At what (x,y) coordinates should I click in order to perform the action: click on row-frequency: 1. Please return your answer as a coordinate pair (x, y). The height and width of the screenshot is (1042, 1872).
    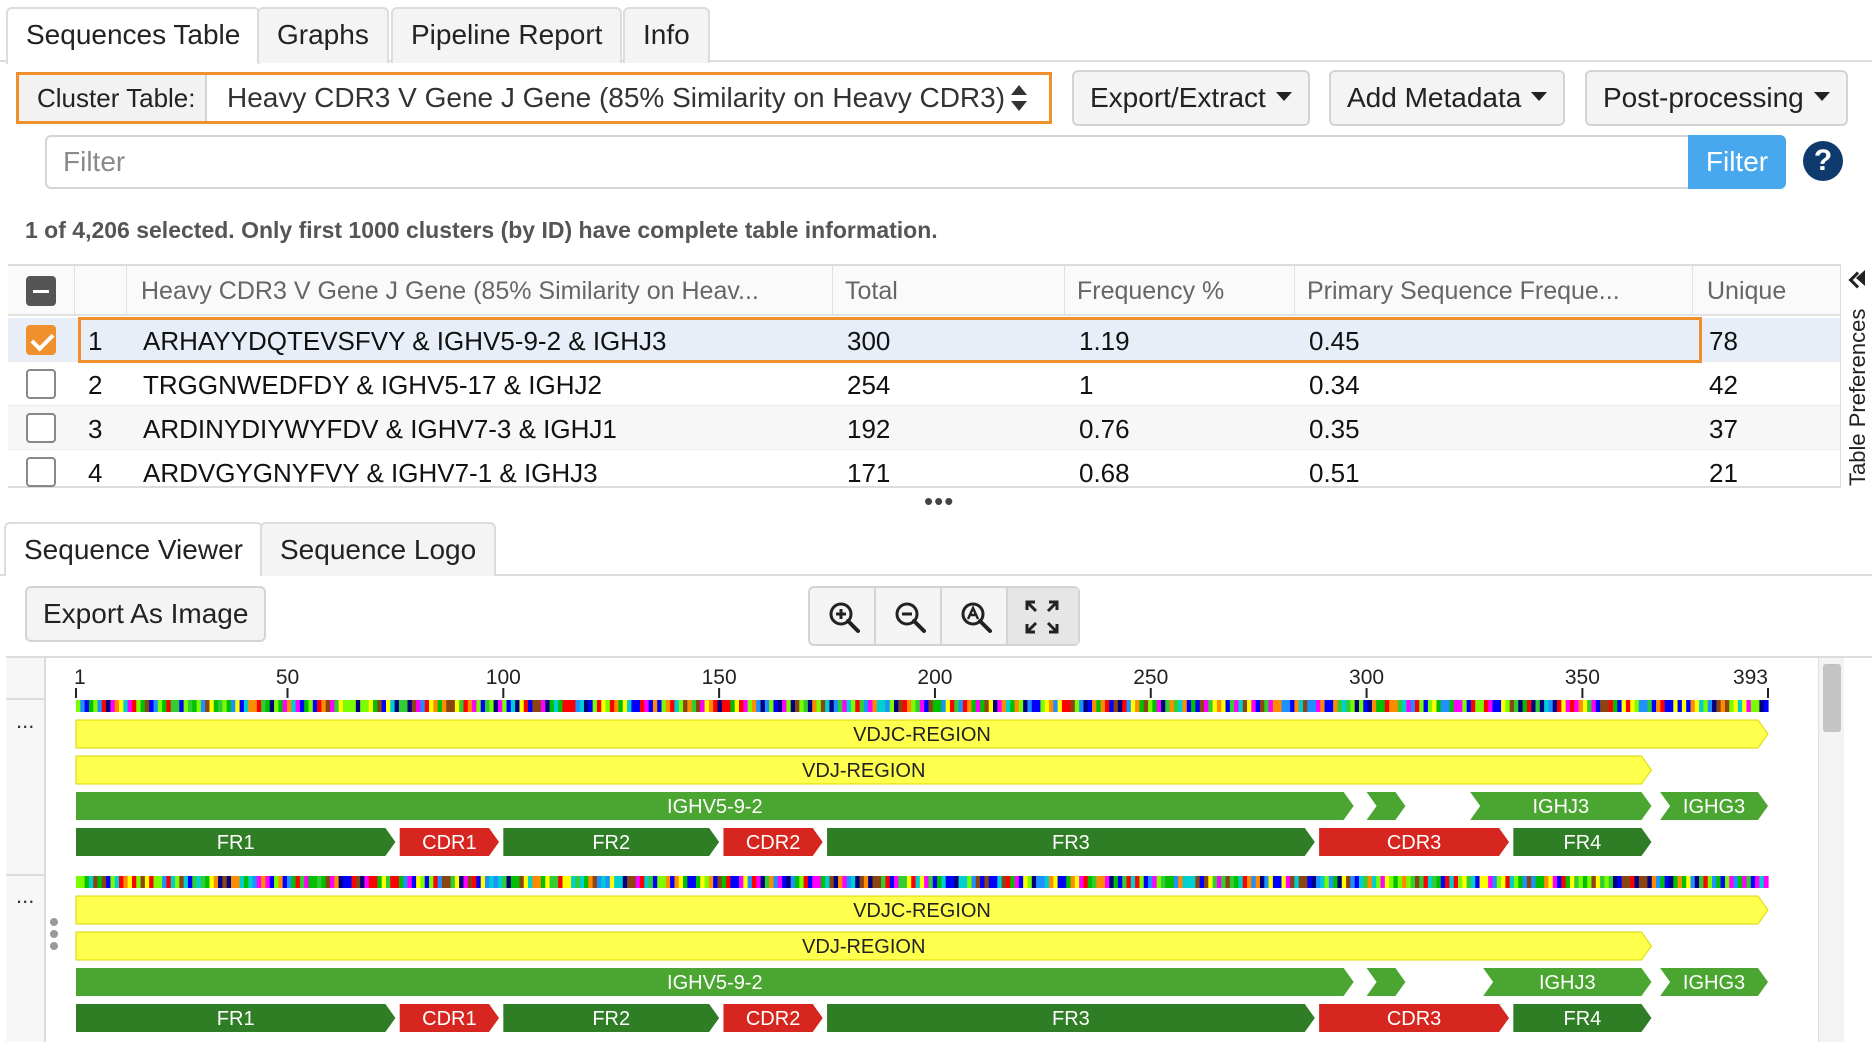
    Looking at the image, I should click on (1086, 385).